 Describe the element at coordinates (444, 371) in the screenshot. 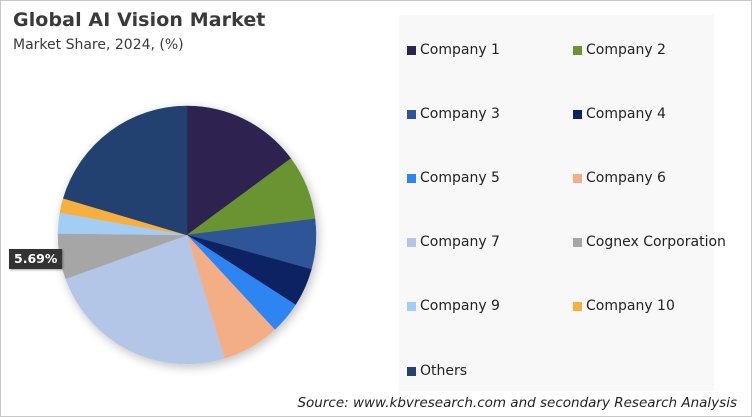

I see `legend-label: Others` at that location.